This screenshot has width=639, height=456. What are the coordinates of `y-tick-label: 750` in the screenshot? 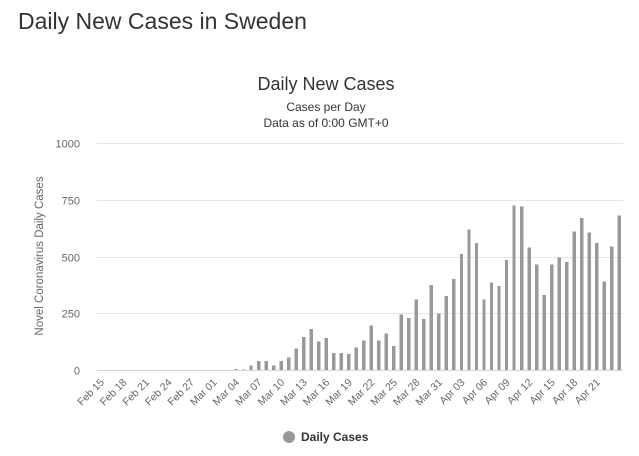 It's located at (71, 202).